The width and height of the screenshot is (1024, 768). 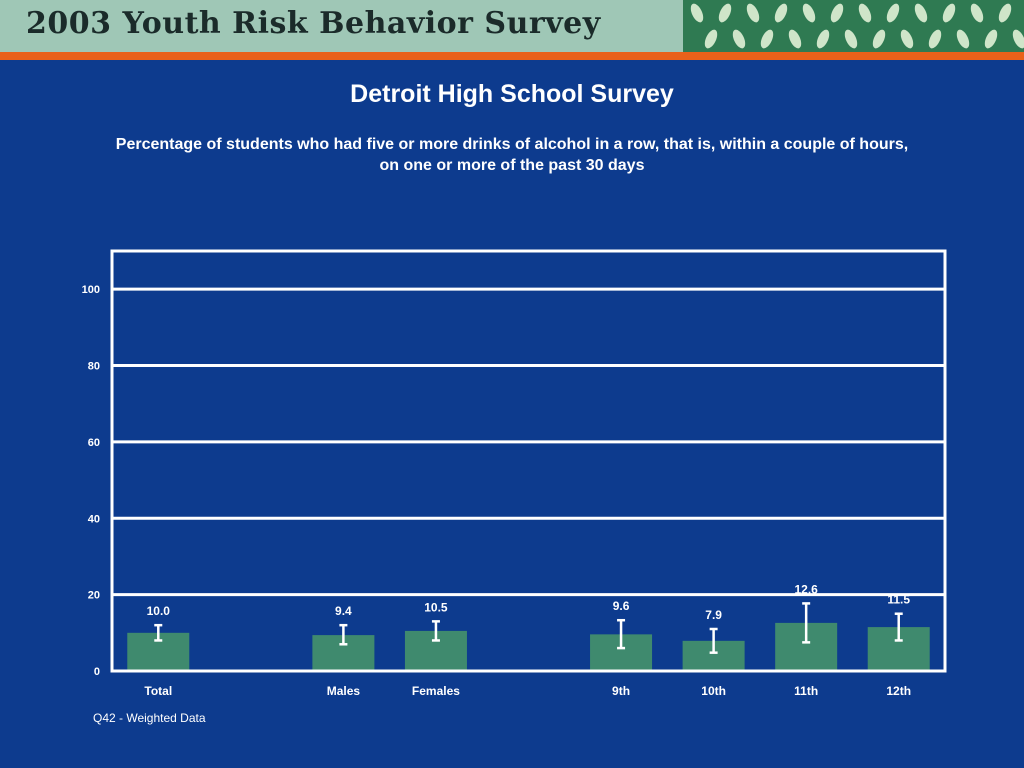 What do you see at coordinates (149, 718) in the screenshot?
I see `footnote: Q42 - Weighted Data` at bounding box center [149, 718].